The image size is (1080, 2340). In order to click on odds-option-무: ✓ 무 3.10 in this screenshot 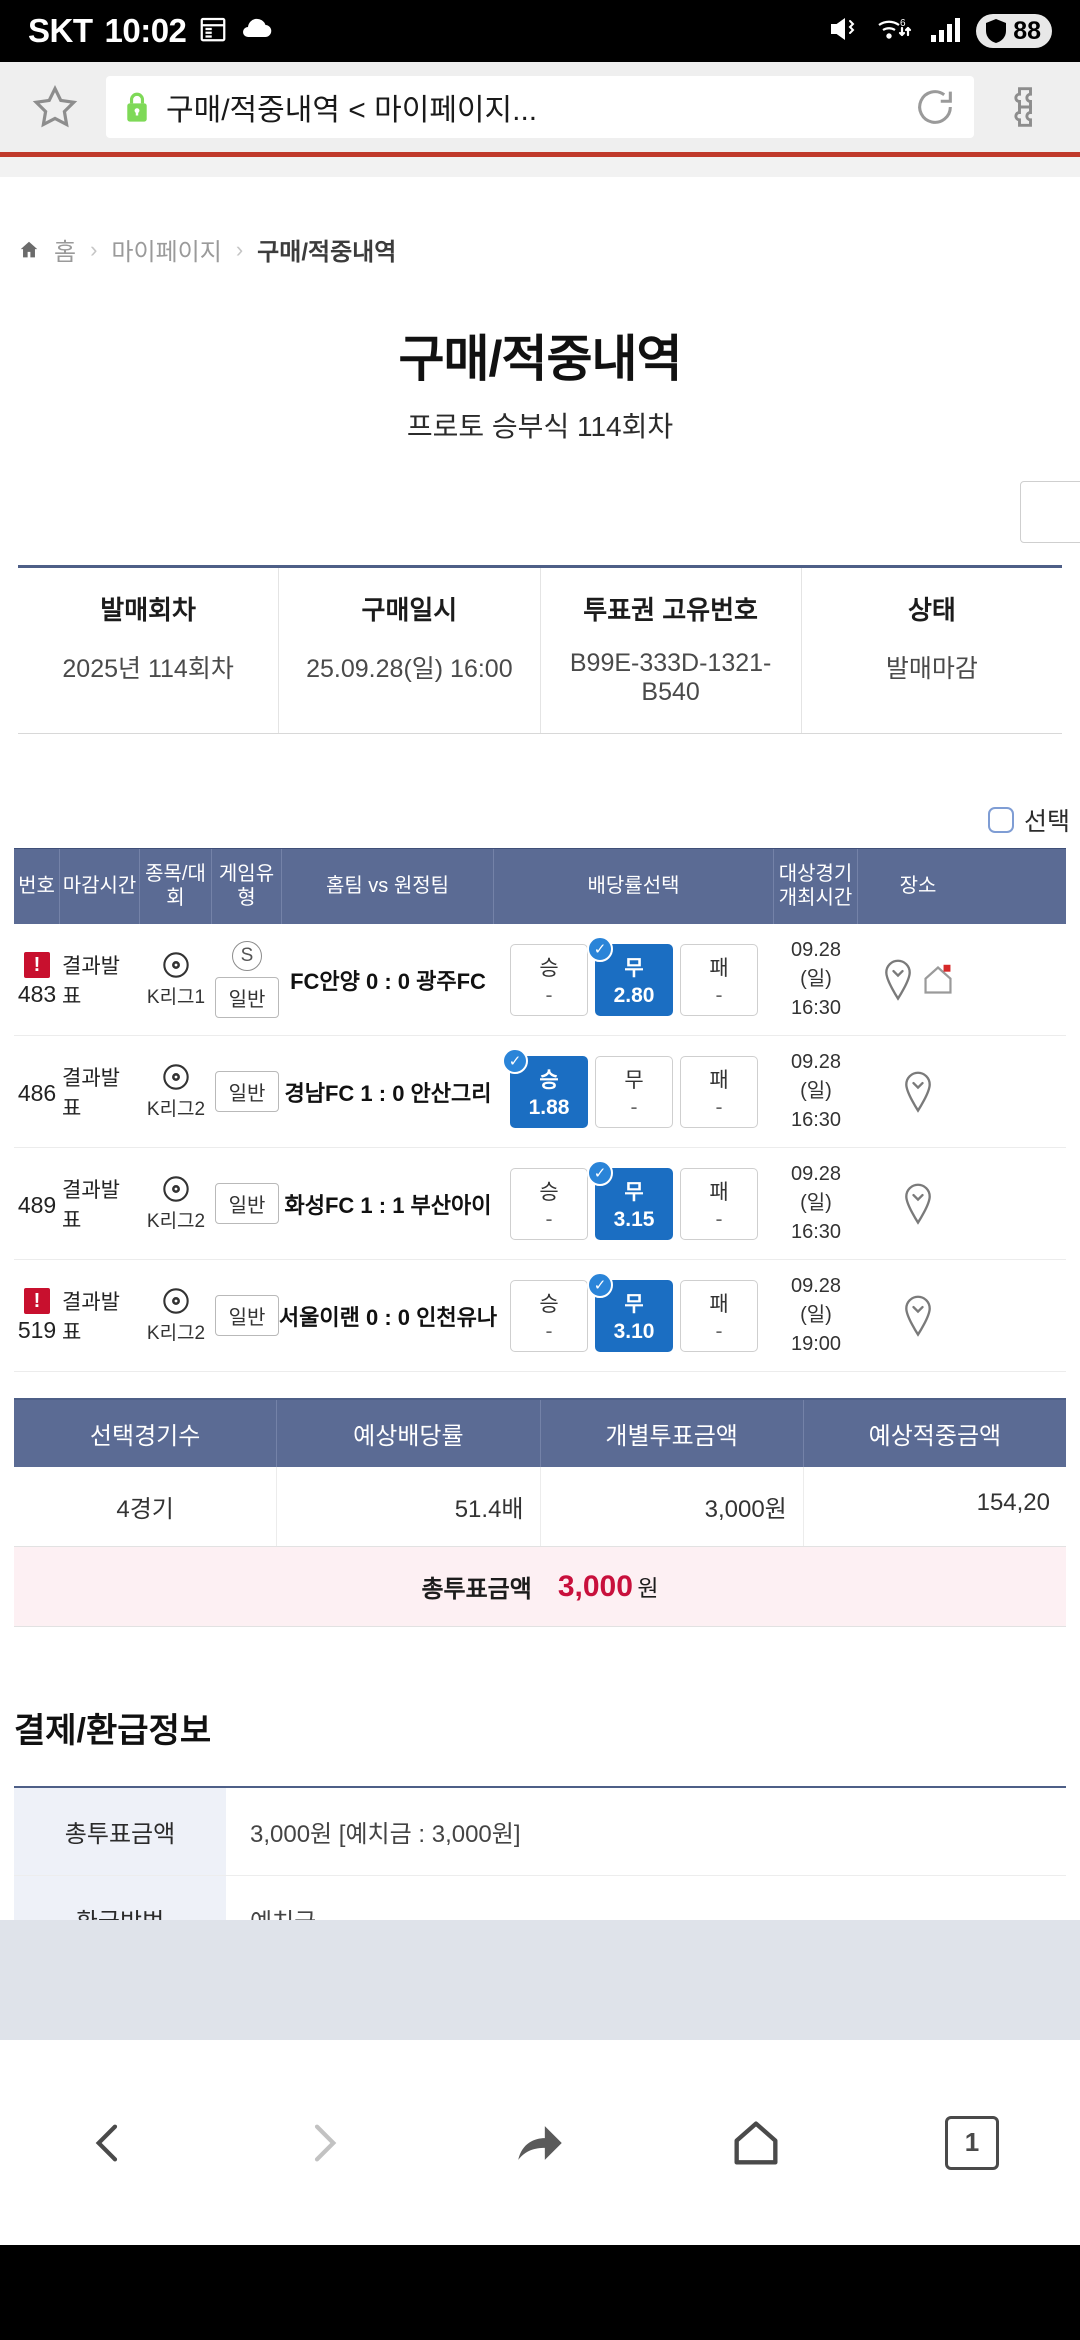, I will do `click(630, 1311)`.